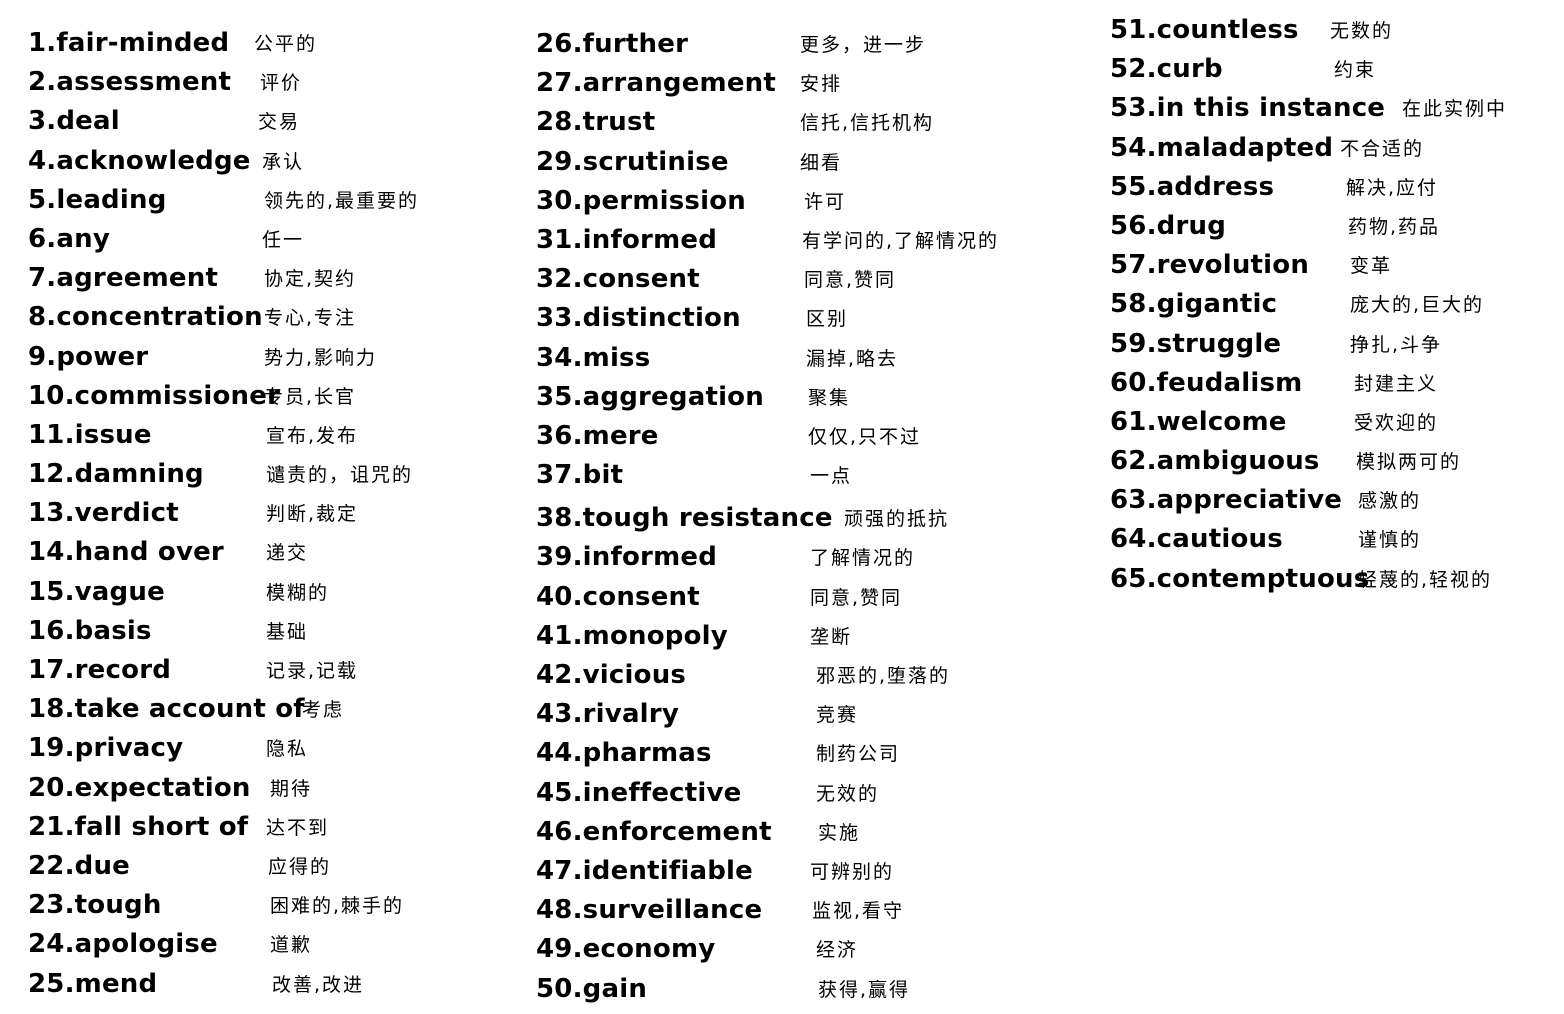  I want to click on english-term: 58.gigantic, so click(1194, 304).